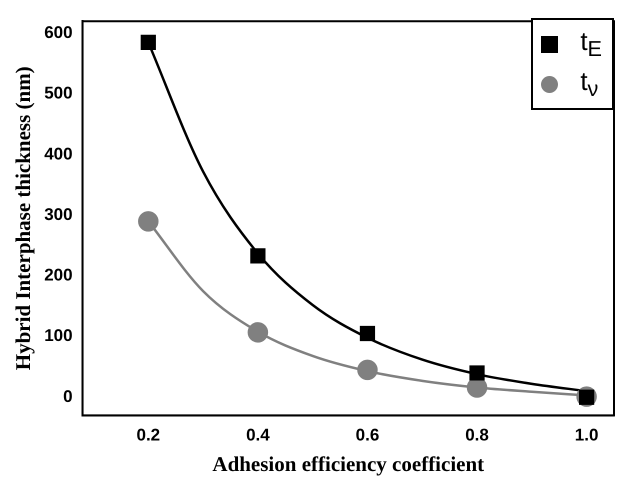  I want to click on legend-label: t$_{E}$, so click(591, 44).